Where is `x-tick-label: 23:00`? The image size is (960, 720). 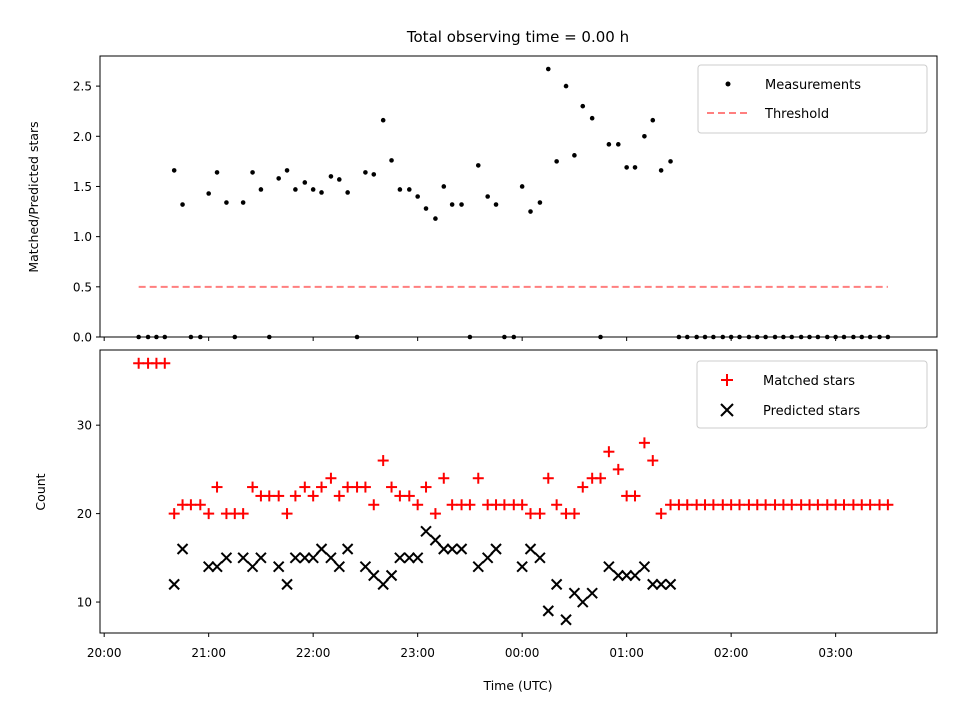 x-tick-label: 23:00 is located at coordinates (417, 653).